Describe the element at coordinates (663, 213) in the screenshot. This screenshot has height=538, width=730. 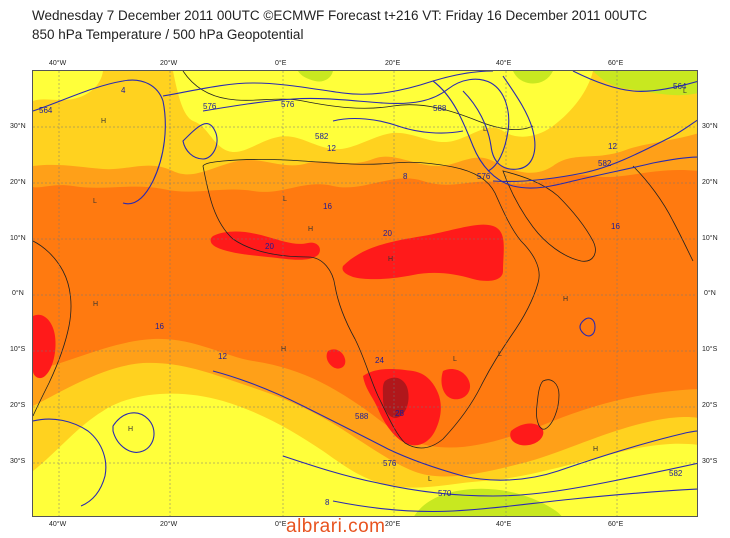
I see `coast-india` at that location.